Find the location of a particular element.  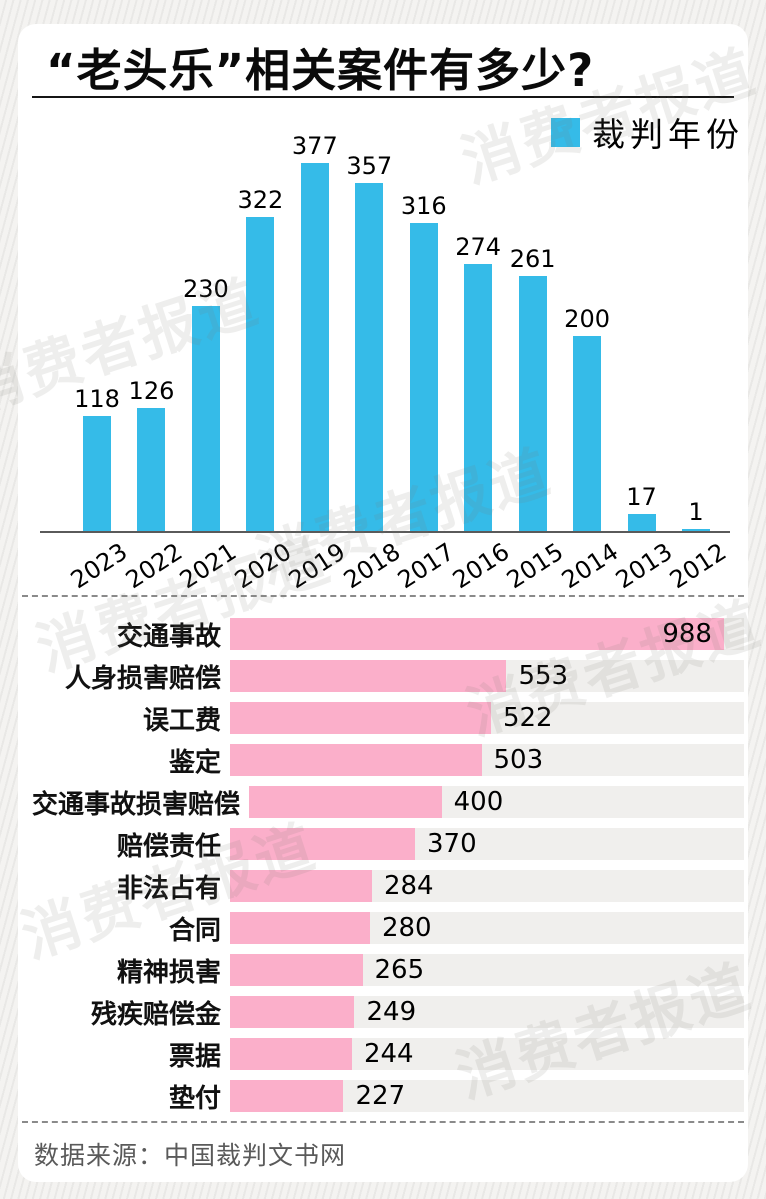

category-value: 265 is located at coordinates (399, 970).